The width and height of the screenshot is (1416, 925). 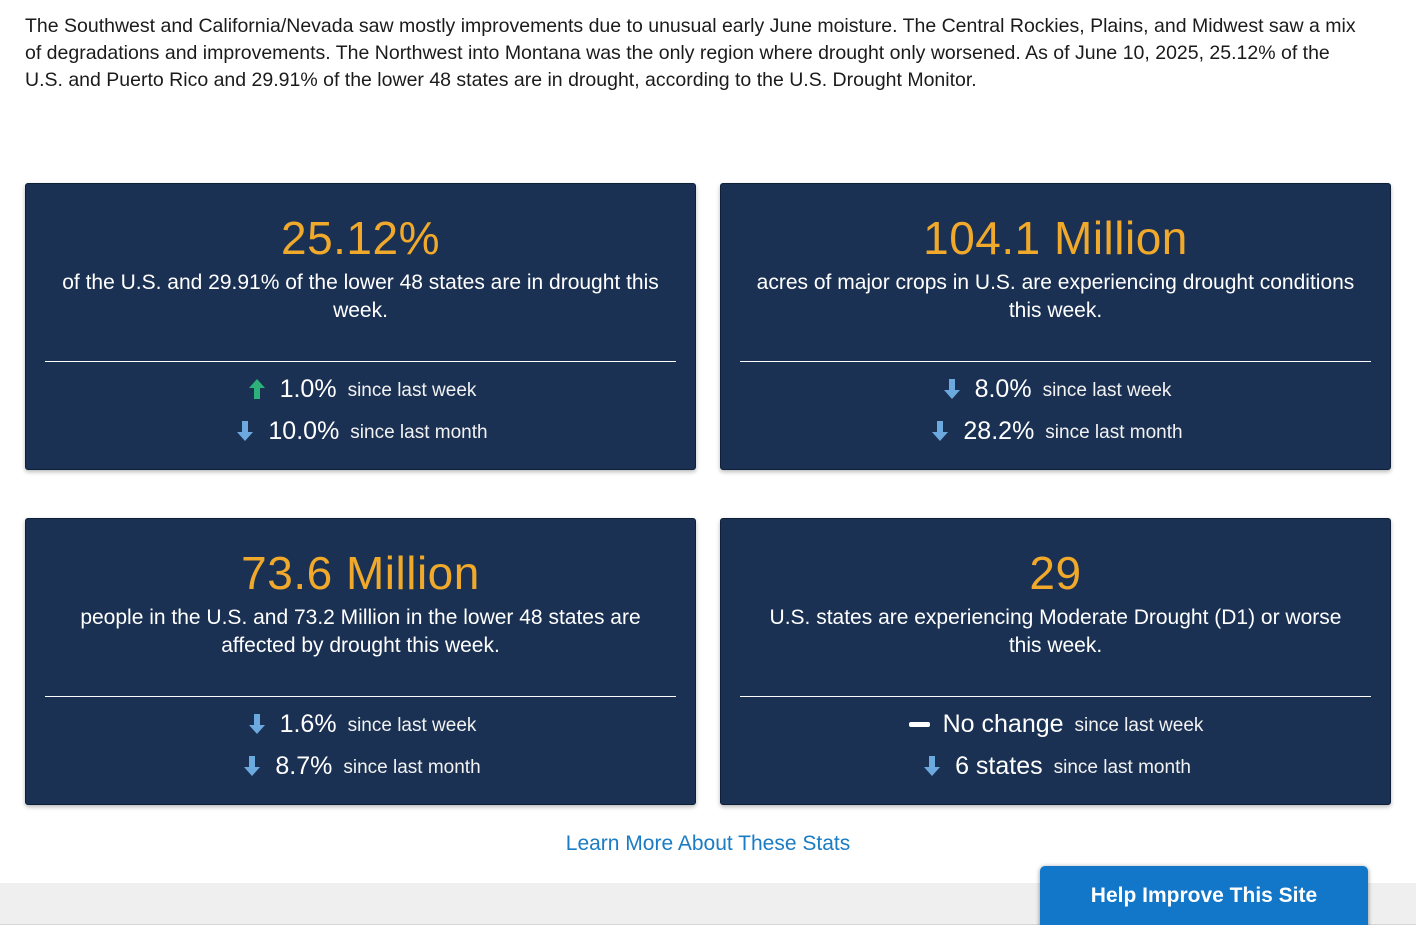 I want to click on change-value: 1.0%, so click(x=308, y=389).